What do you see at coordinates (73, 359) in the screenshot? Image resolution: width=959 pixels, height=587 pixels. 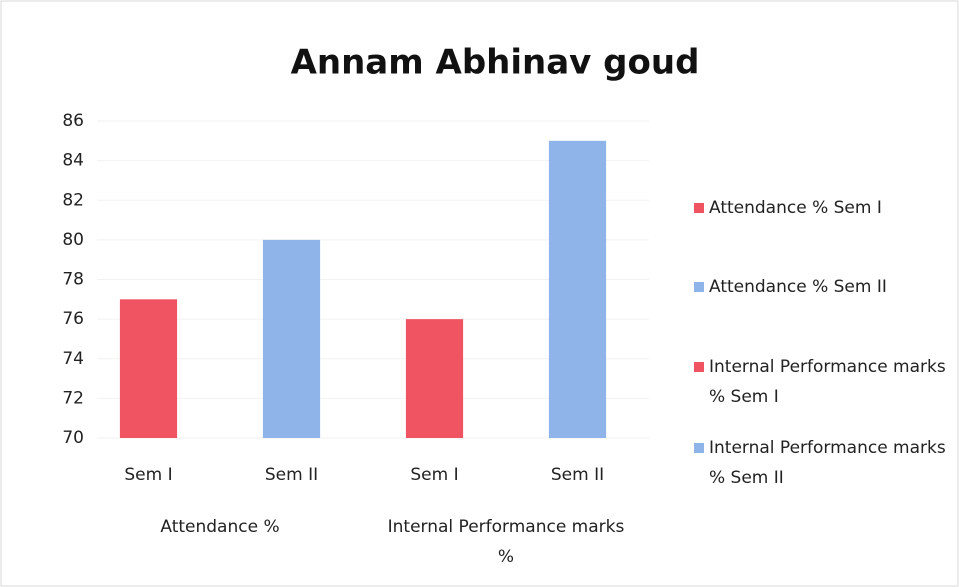 I see `y-tick-label: 74` at bounding box center [73, 359].